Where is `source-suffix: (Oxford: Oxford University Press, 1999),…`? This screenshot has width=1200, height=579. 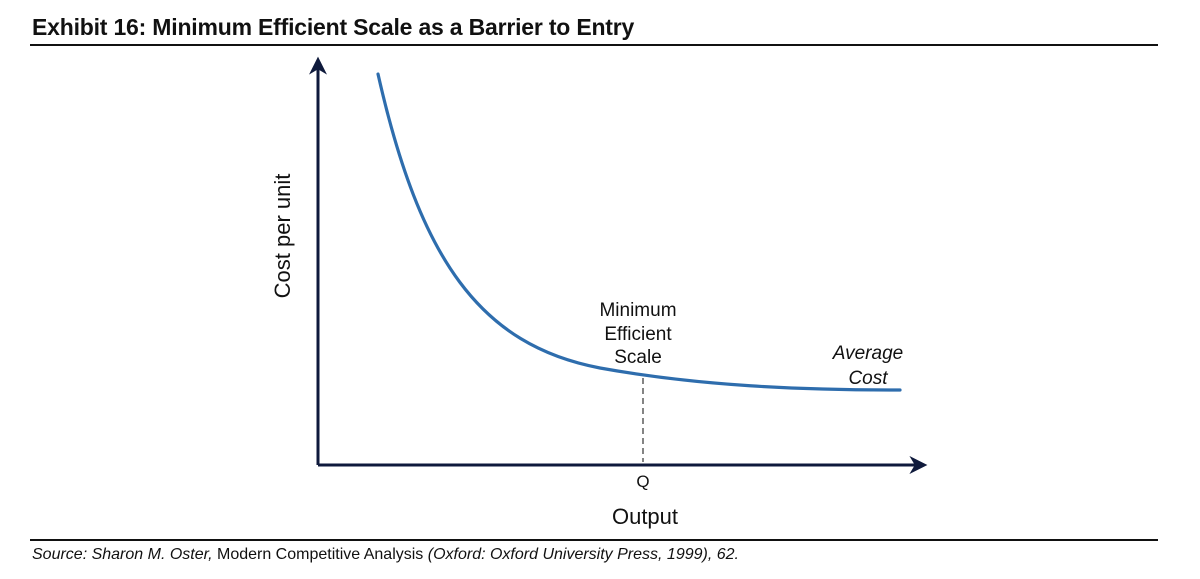
source-suffix: (Oxford: Oxford University Press, 1999),… is located at coordinates (583, 554).